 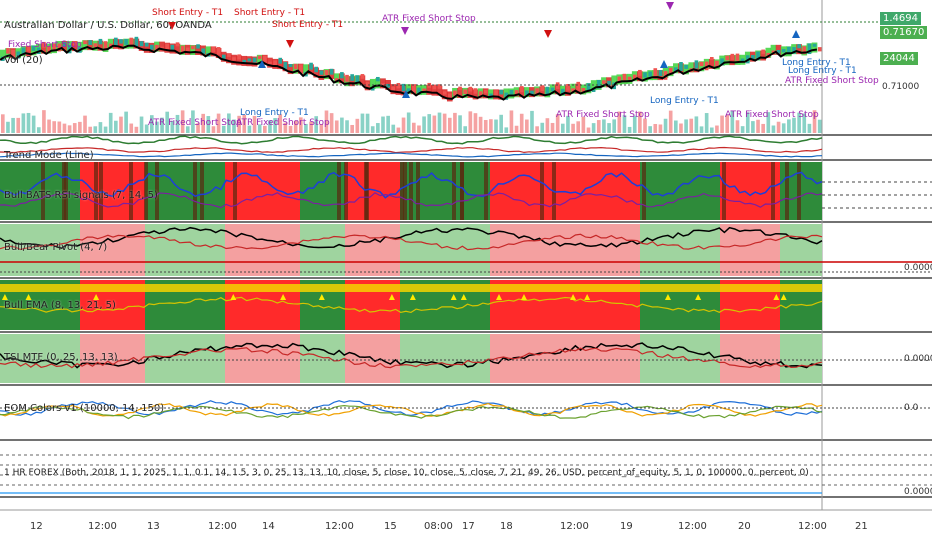 I want to click on signal-arrow, so click(x=172, y=26).